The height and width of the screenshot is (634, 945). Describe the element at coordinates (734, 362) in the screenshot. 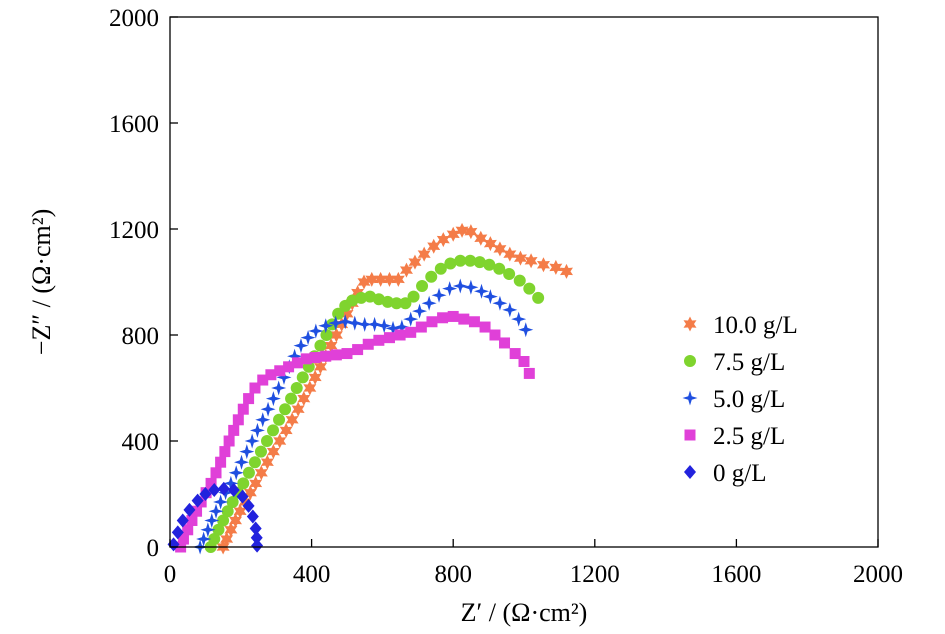

I see `legend-item: 7.5 g/L` at that location.